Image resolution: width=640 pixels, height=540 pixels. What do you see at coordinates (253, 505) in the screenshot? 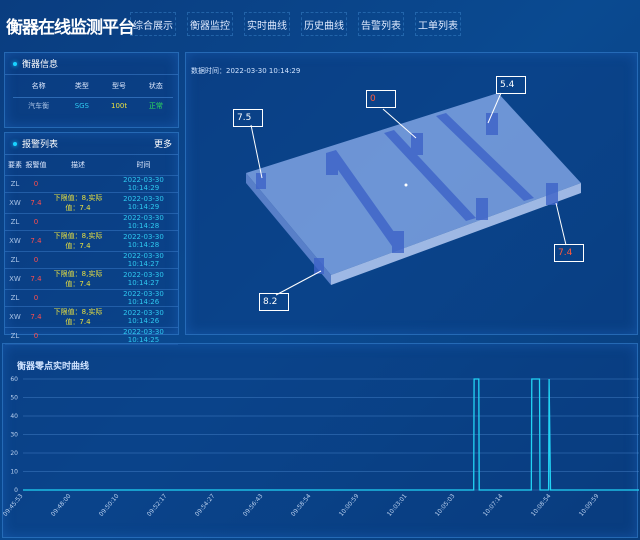
I see `x-tick-label: 09:56:43` at bounding box center [253, 505].